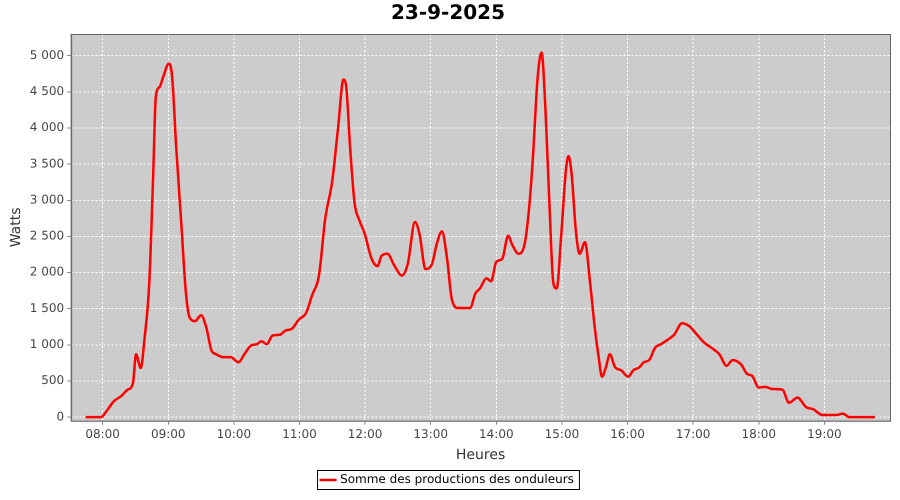  Describe the element at coordinates (47, 91) in the screenshot. I see `y-tick-label: 4 500` at that location.